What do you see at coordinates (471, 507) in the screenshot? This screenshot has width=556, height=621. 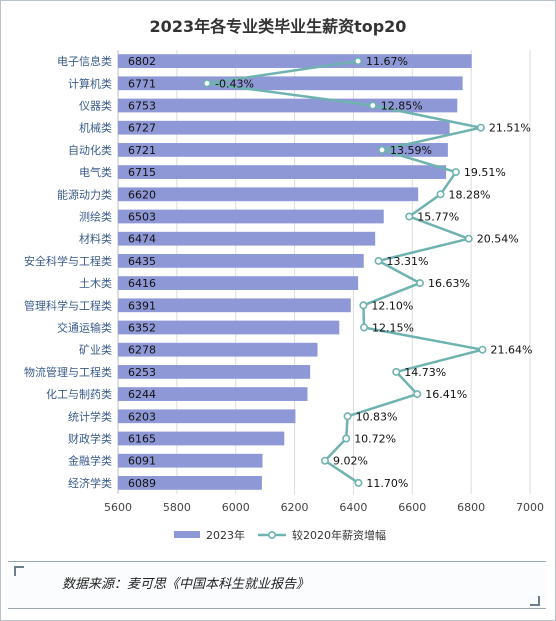 I see `x-tick-label: 6800` at bounding box center [471, 507].